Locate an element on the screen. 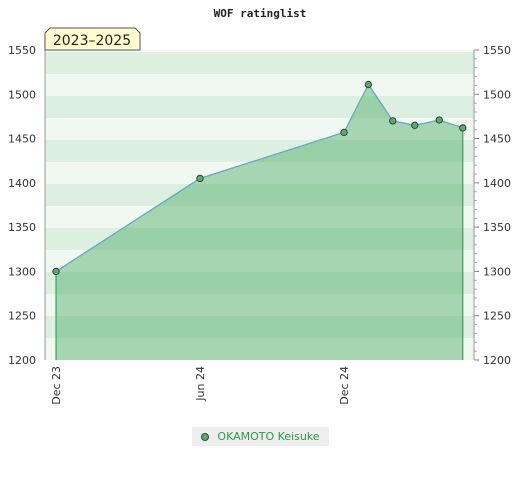  chart-legend: OKAMOTO Keisuke is located at coordinates (260, 436).